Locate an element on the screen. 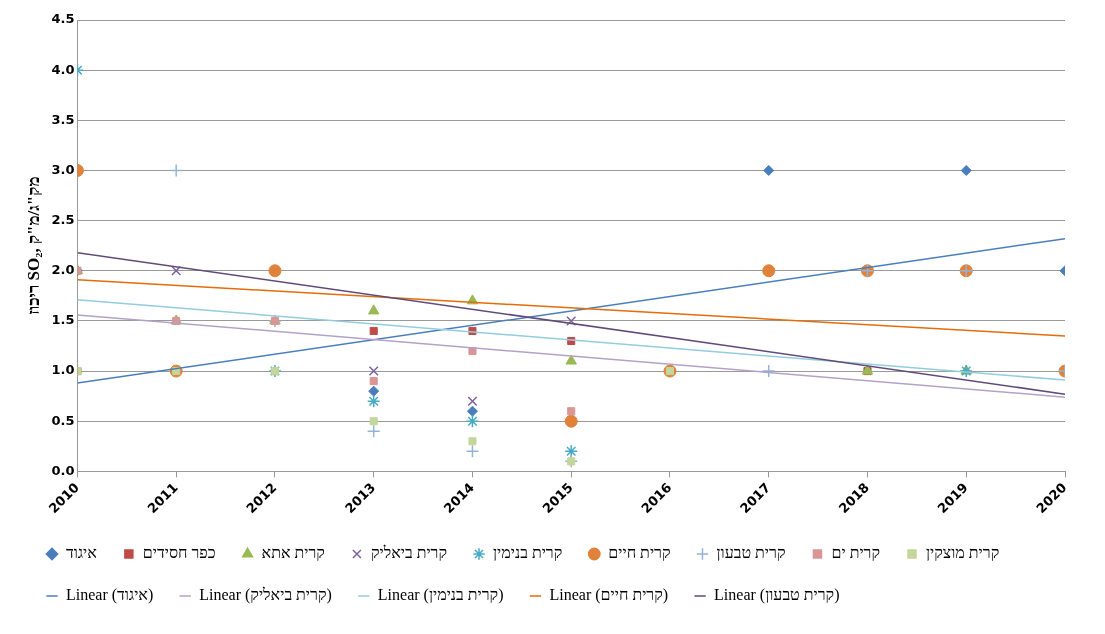 The image size is (1105, 634). legend-label: איגוד is located at coordinates (82, 553).